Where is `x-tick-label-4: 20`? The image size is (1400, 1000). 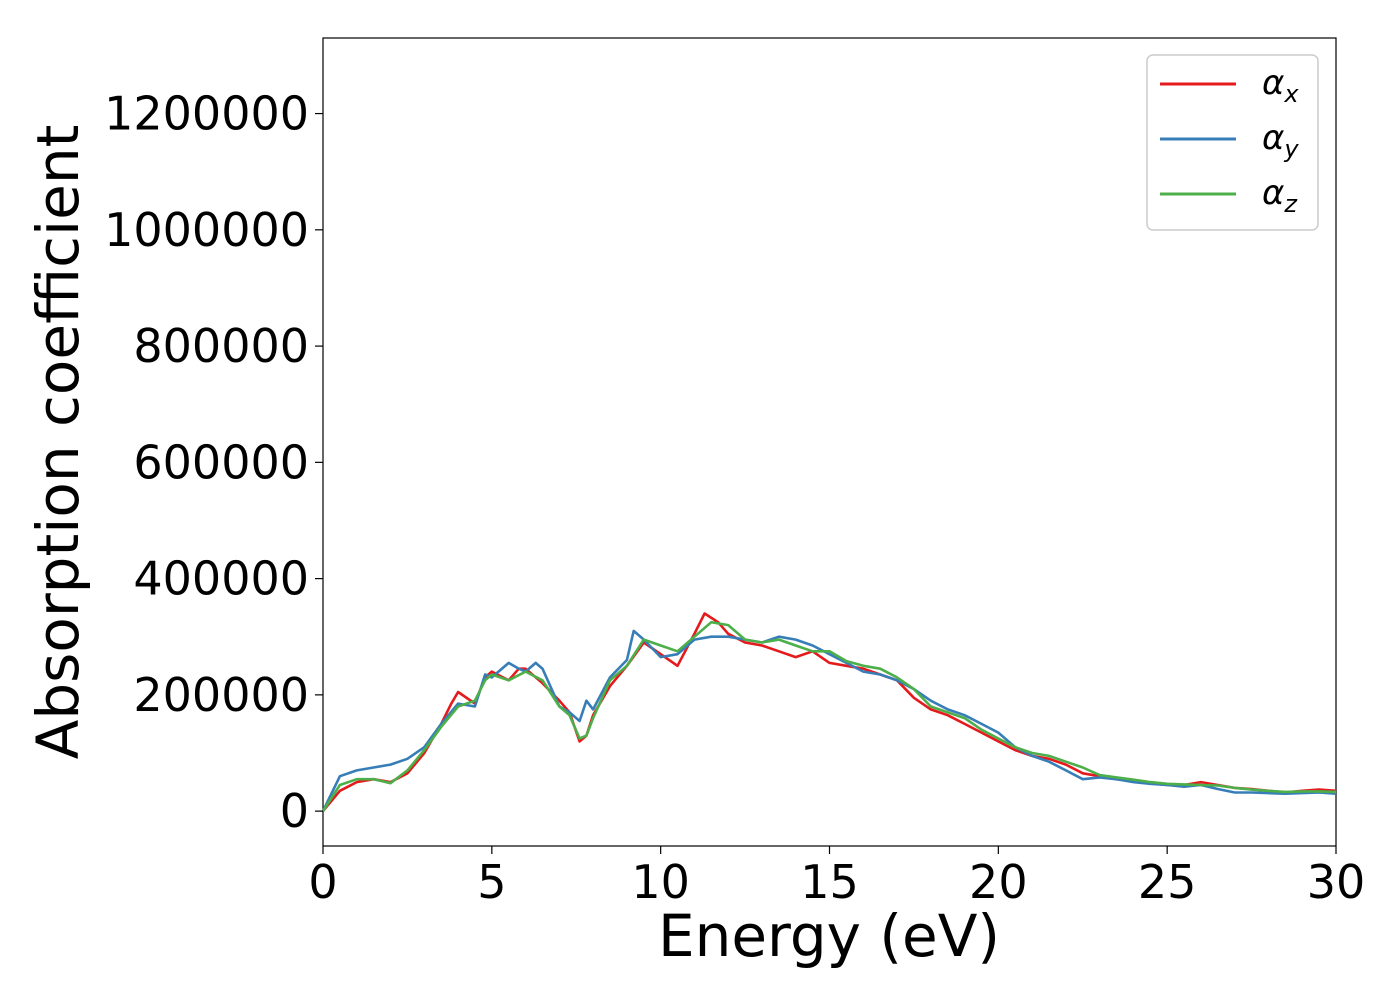
x-tick-label-4: 20 is located at coordinates (998, 882).